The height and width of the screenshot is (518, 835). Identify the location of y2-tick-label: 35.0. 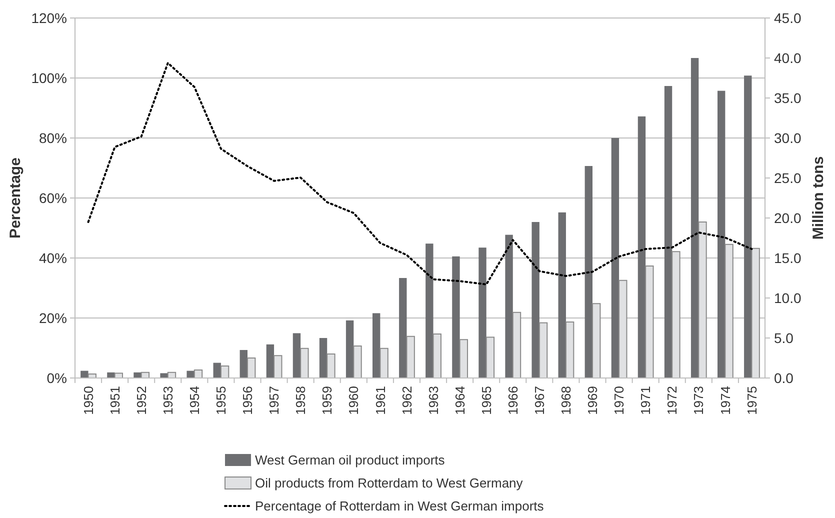
(788, 98).